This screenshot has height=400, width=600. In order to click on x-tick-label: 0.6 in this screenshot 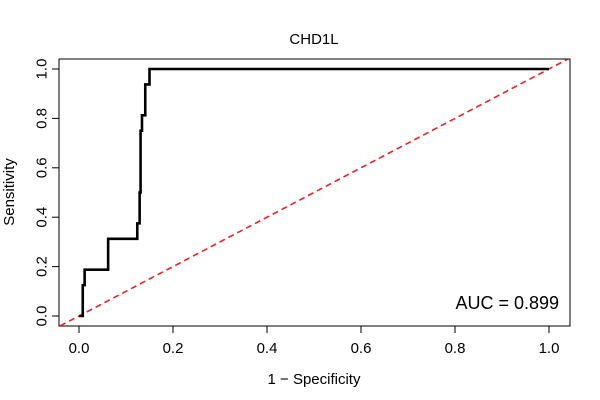, I will do `click(361, 348)`.